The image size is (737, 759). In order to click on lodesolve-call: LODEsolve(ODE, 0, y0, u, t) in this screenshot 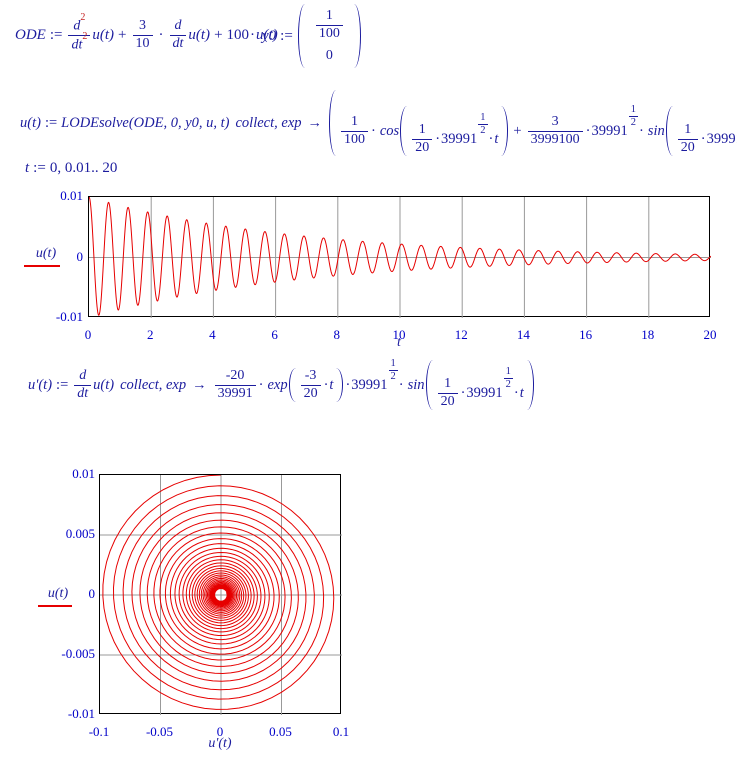, I will do `click(145, 122)`.